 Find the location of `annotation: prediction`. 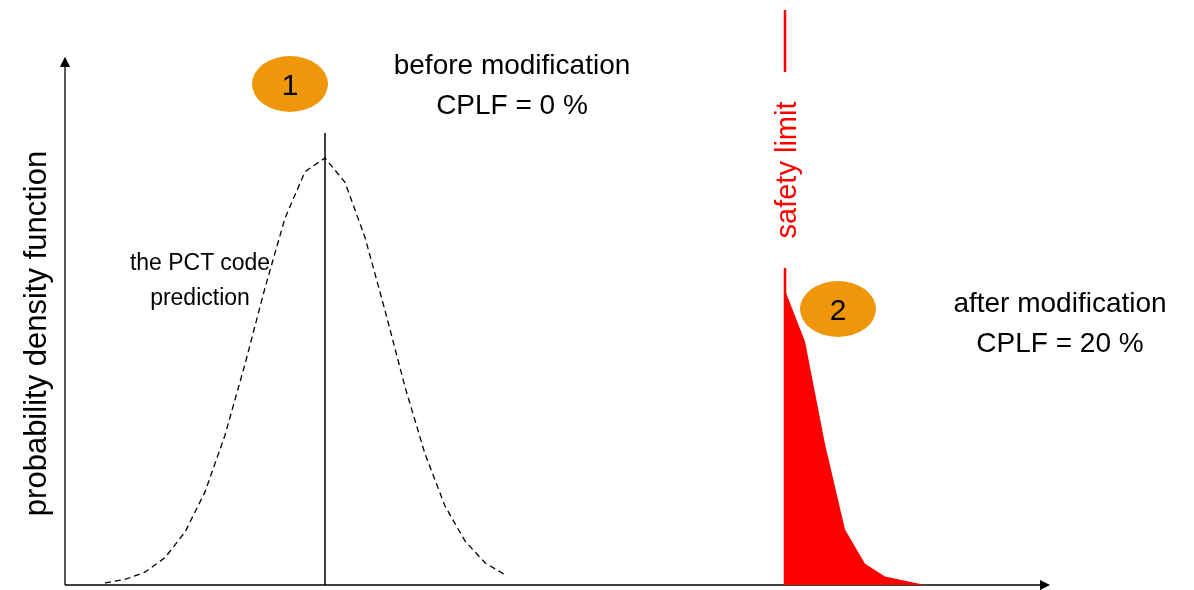

annotation: prediction is located at coordinates (200, 297).